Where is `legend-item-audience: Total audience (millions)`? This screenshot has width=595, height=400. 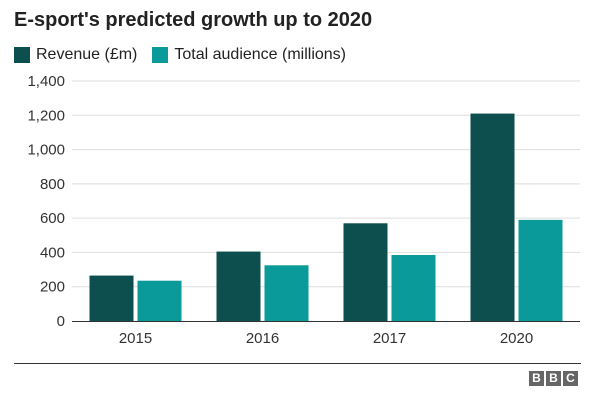
legend-item-audience: Total audience (millions) is located at coordinates (249, 55).